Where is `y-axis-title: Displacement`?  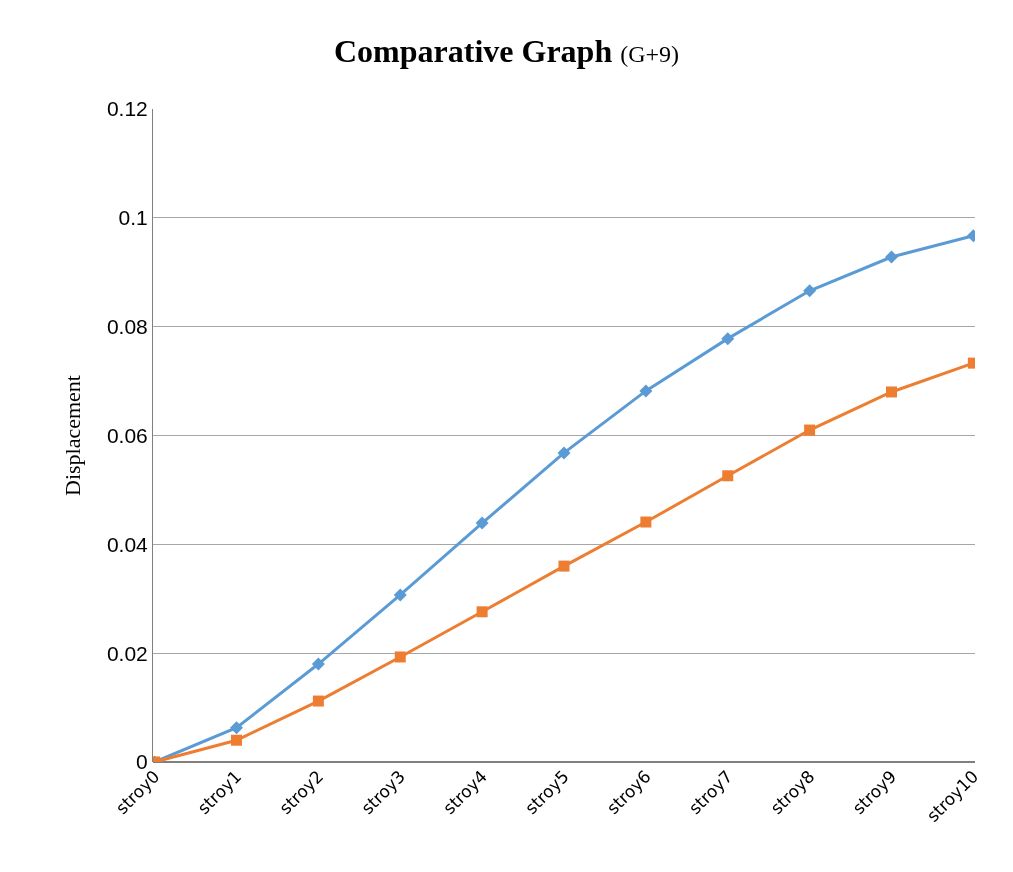 y-axis-title: Displacement is located at coordinates (72, 435).